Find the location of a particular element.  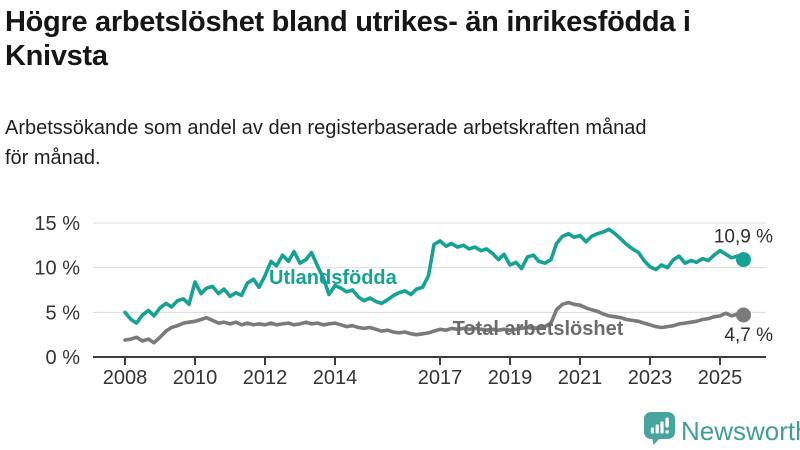

series-label-total-arbetsloshet: Total arbetslöshet is located at coordinates (538, 329).